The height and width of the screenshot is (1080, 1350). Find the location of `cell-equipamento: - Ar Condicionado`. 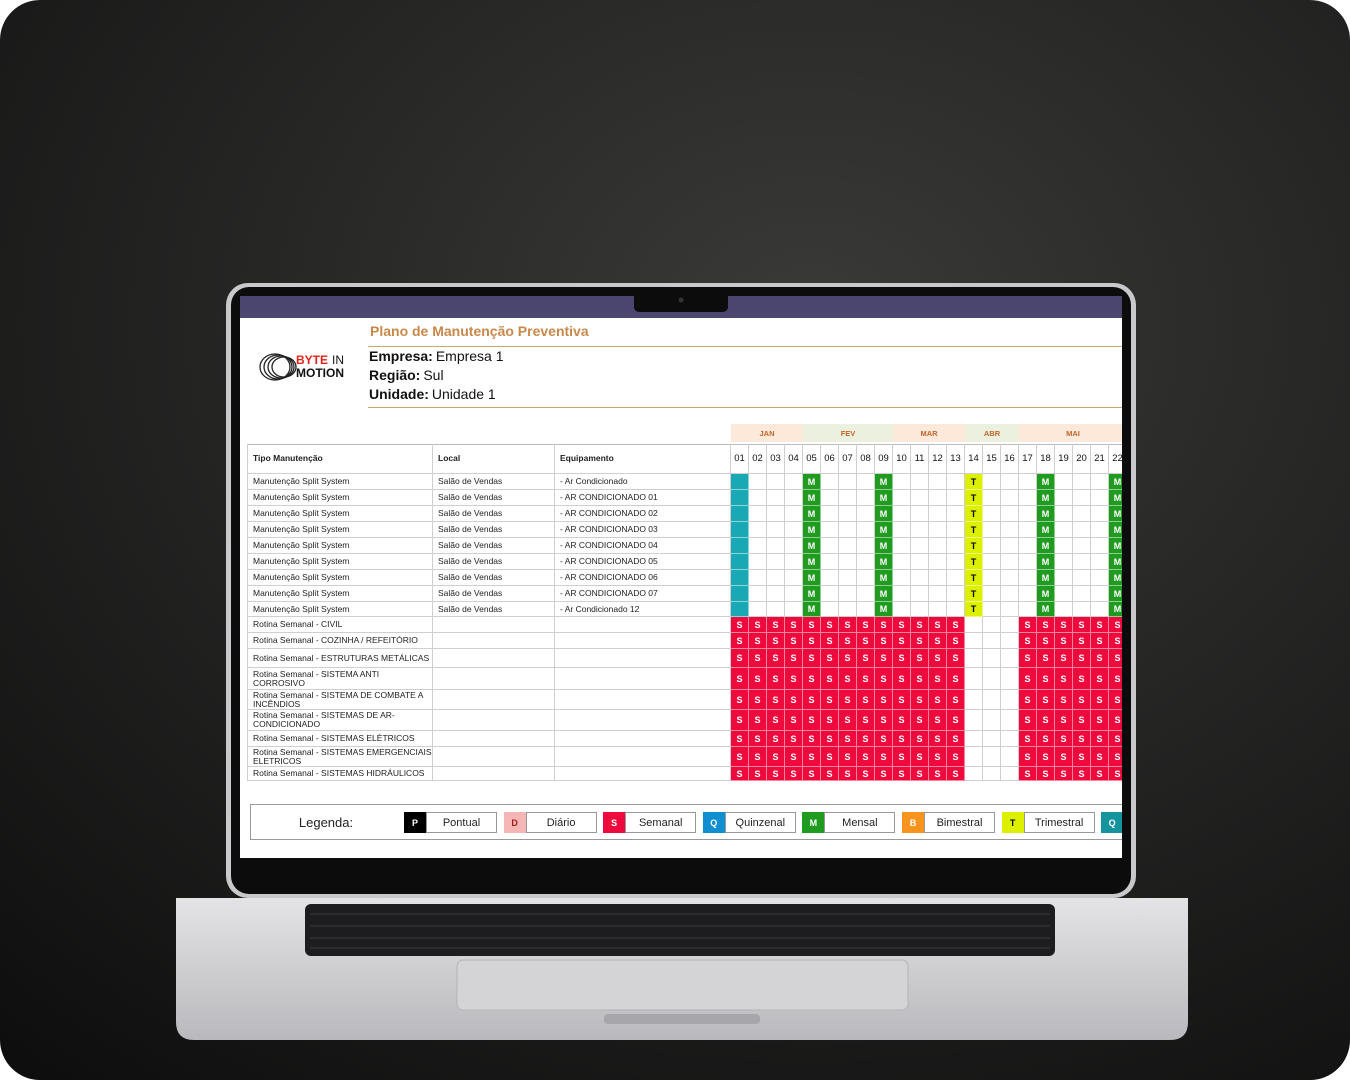

cell-equipamento: - Ar Condicionado is located at coordinates (643, 482).